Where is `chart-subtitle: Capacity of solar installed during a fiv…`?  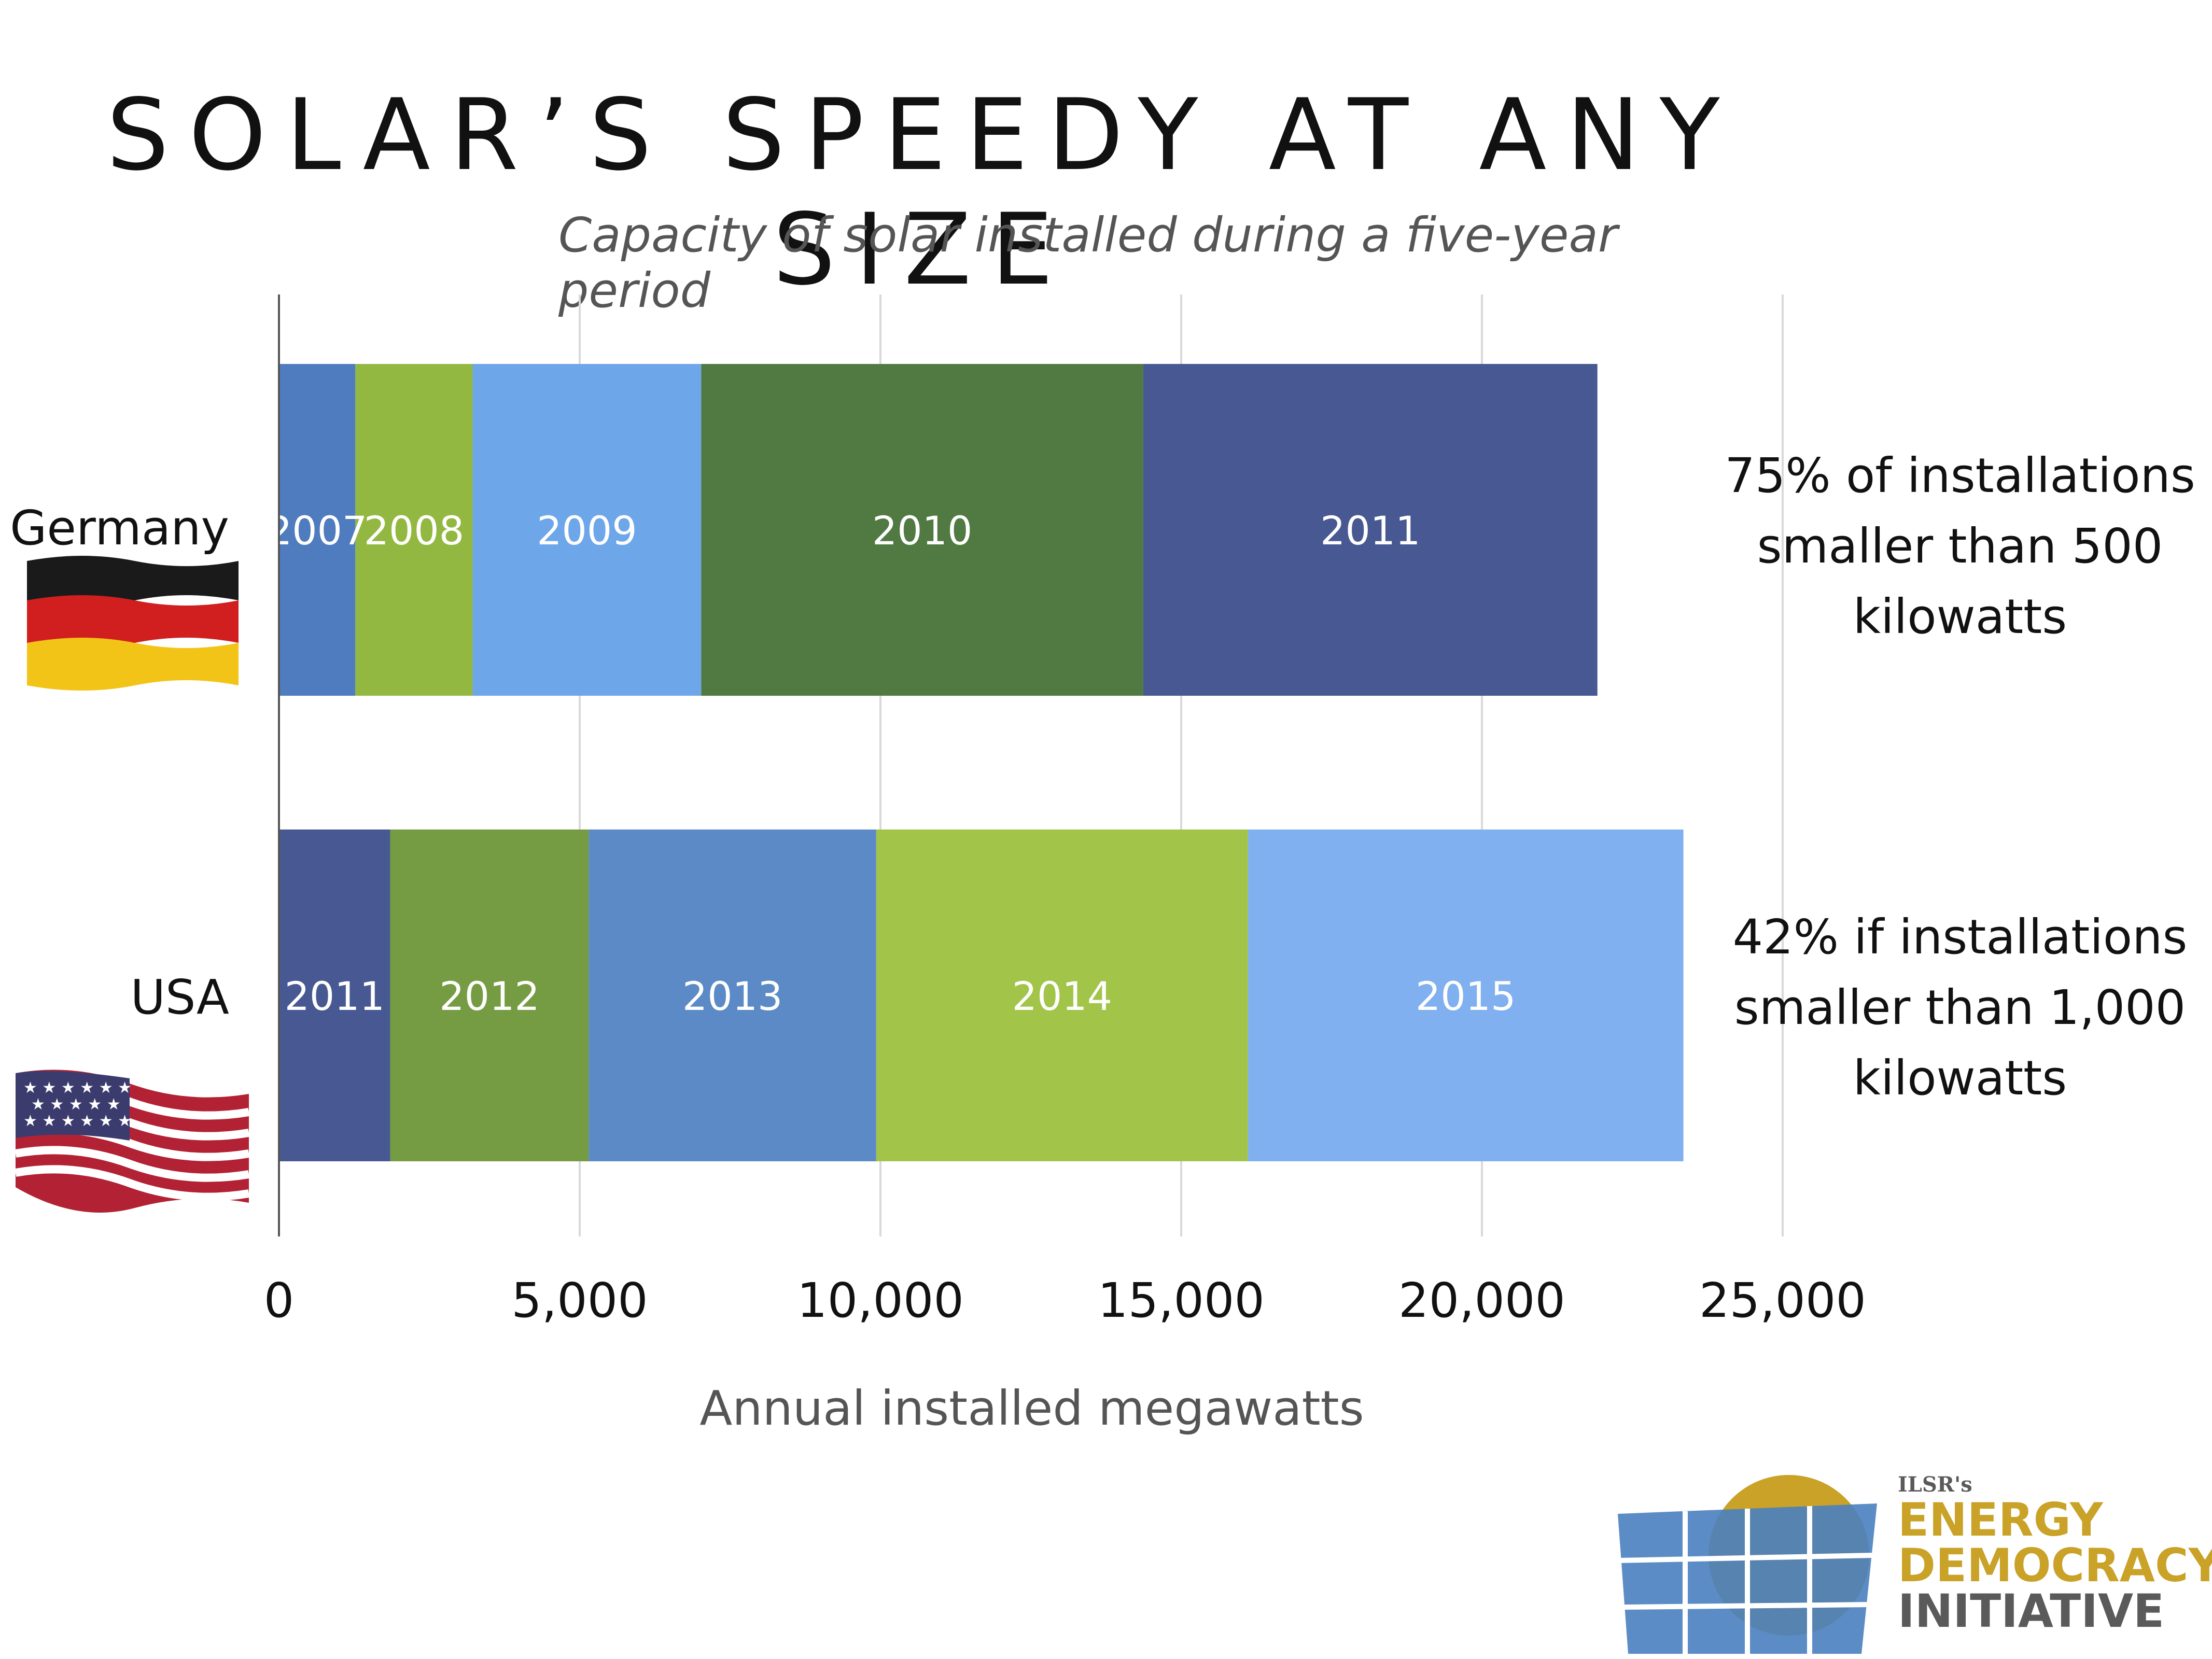 chart-subtitle: Capacity of solar installed during a fiv… is located at coordinates (1106, 262).